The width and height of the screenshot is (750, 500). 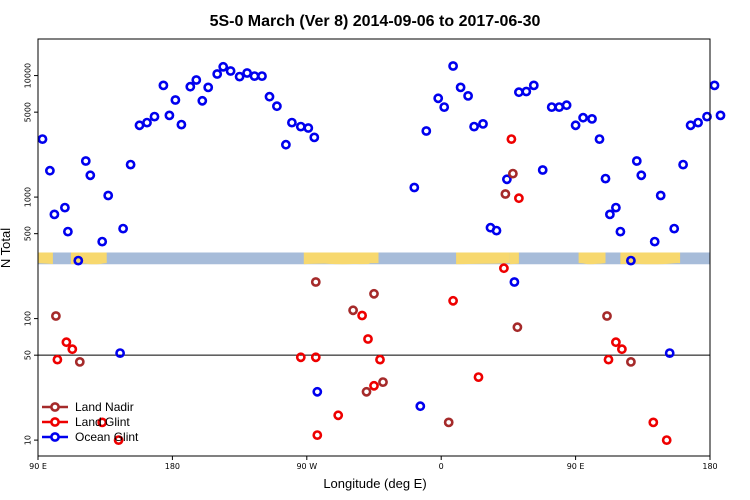 I want to click on y-tick-label-1: 50, so click(x=28, y=355).